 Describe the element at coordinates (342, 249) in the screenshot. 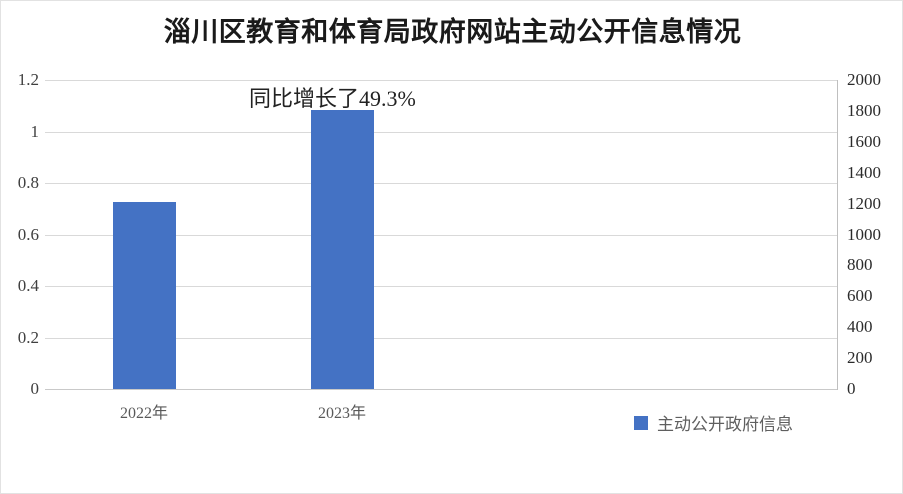

I see `bar-2023` at that location.